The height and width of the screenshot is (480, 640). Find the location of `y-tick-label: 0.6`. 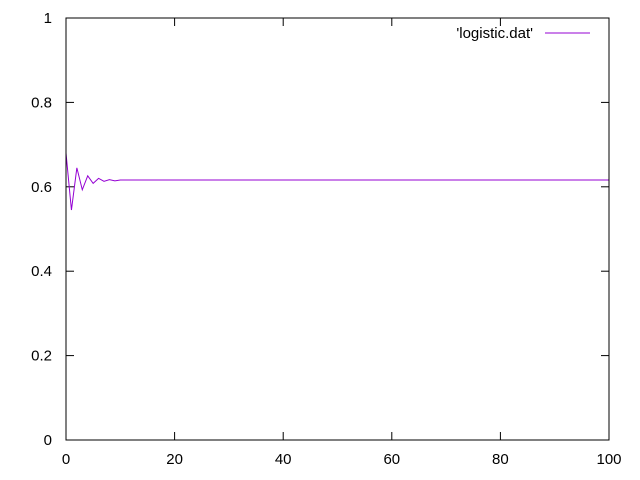

y-tick-label: 0.6 is located at coordinates (41, 187).